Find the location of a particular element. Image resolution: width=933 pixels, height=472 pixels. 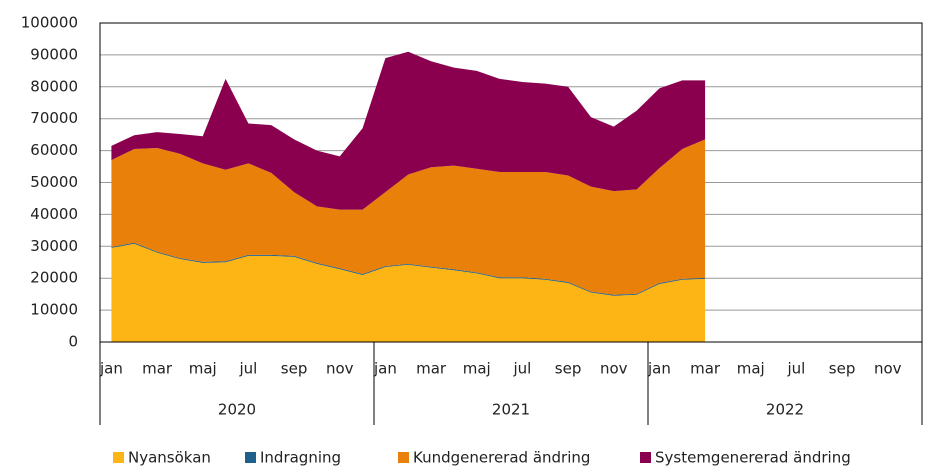

y-tick-label: 50000 is located at coordinates (54, 182).